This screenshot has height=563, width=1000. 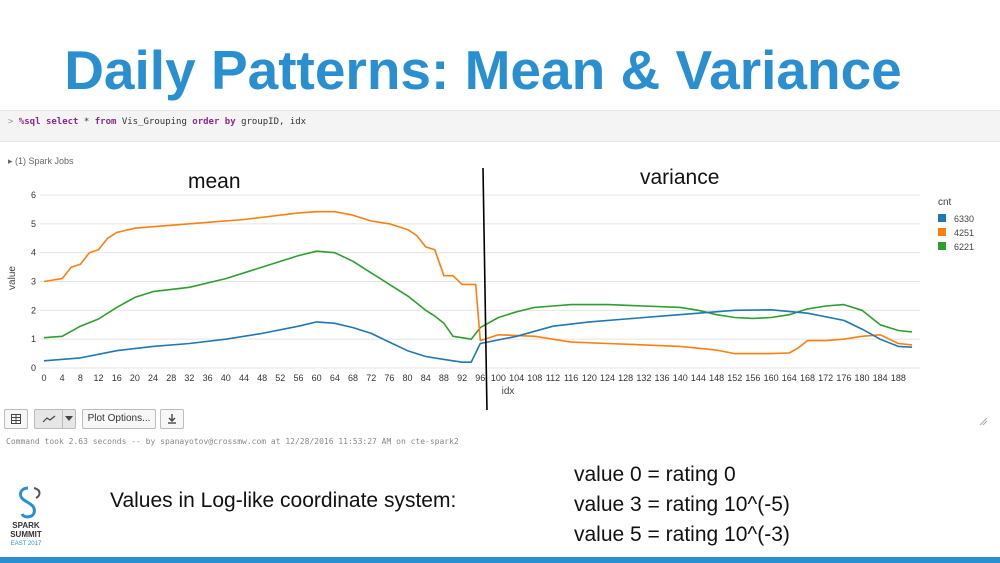 I want to click on x-tick-label: 92, so click(x=462, y=378).